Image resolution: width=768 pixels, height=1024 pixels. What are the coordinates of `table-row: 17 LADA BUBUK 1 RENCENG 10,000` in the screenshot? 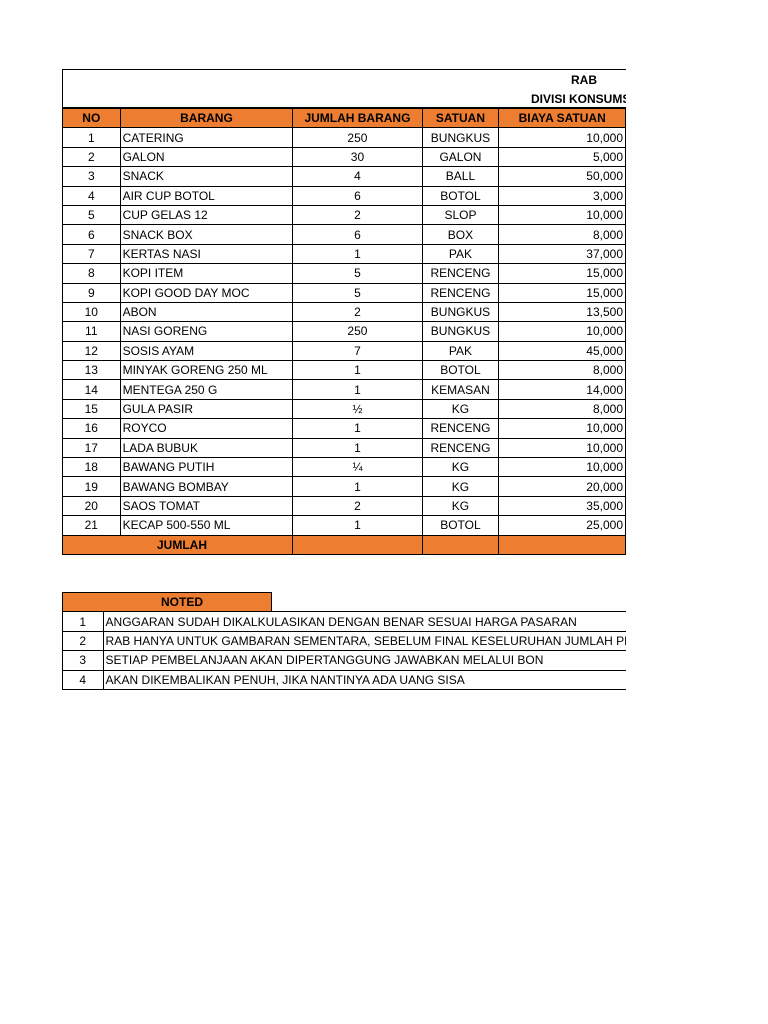 It's located at (344, 448).